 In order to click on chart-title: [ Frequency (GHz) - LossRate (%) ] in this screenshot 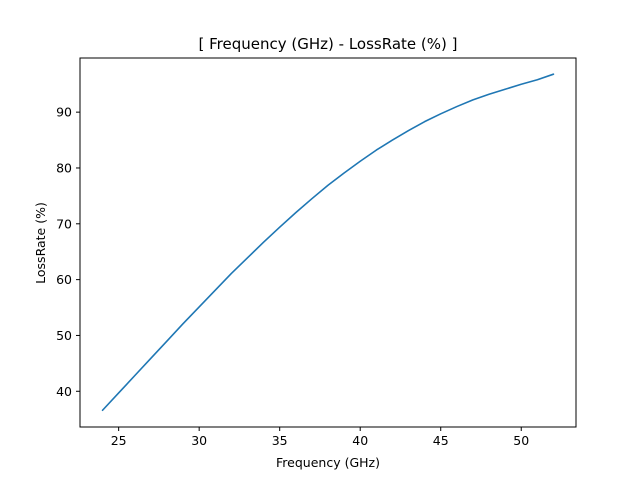, I will do `click(328, 44)`.